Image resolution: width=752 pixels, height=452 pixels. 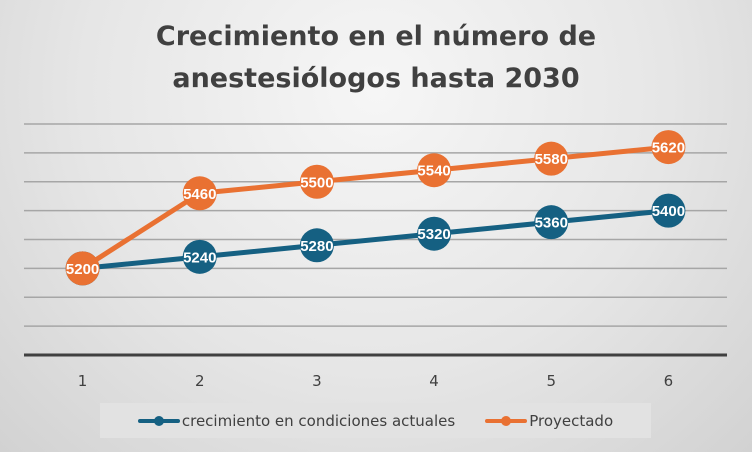 What do you see at coordinates (375, 371) in the screenshot?
I see `x-axis: 1 2 3 4 5 6` at bounding box center [375, 371].